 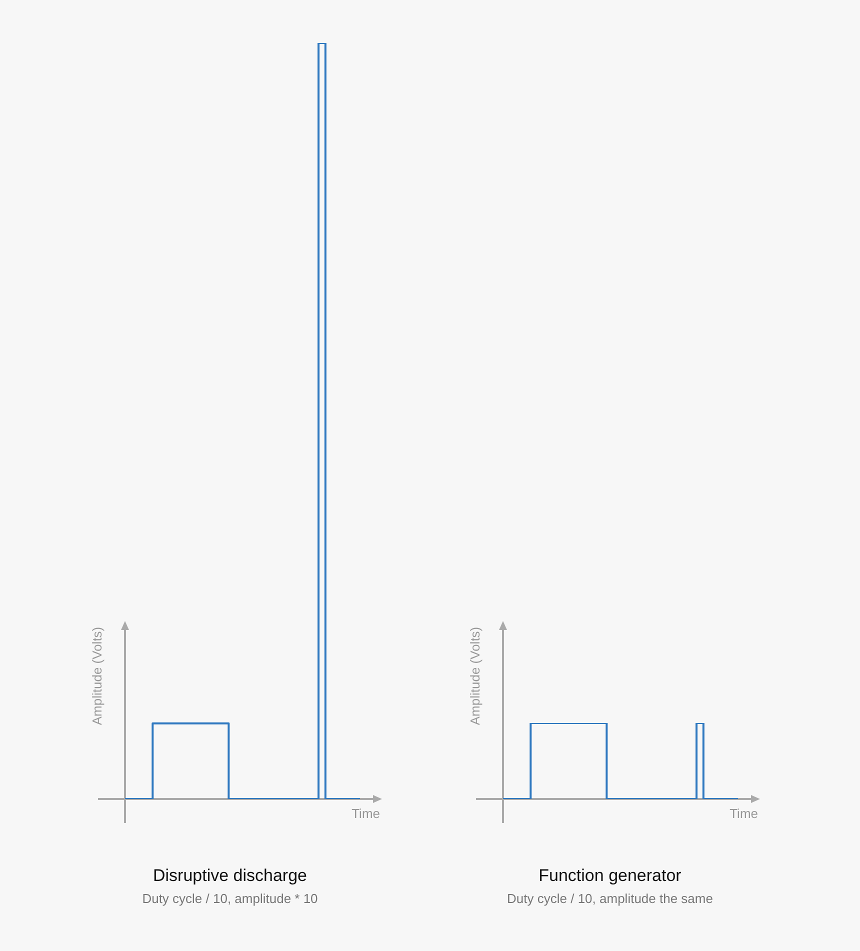 I want to click on text: Function generator, so click(x=610, y=876).